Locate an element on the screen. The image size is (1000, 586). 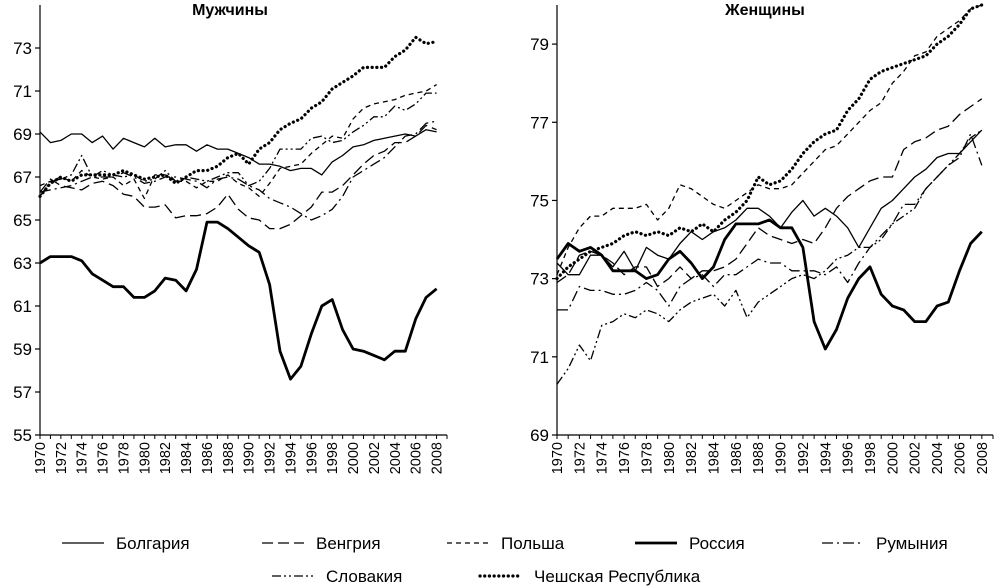
y-tick-label: 79 is located at coordinates (539, 44).